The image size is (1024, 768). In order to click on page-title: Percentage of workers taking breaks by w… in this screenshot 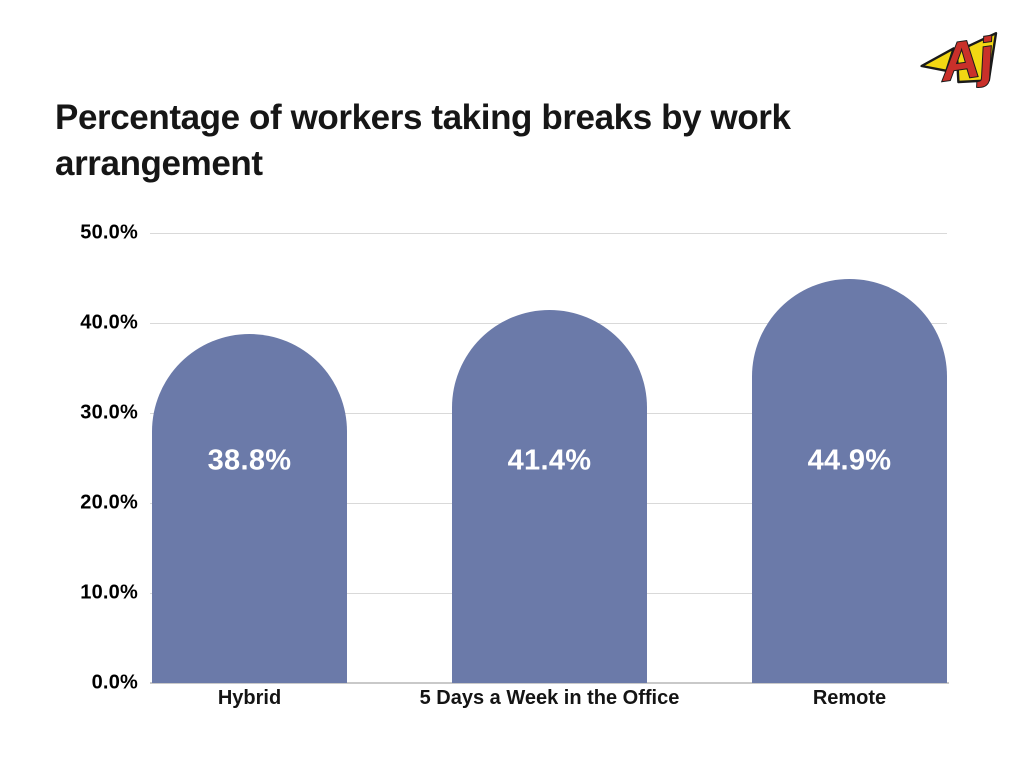, I will do `click(423, 140)`.